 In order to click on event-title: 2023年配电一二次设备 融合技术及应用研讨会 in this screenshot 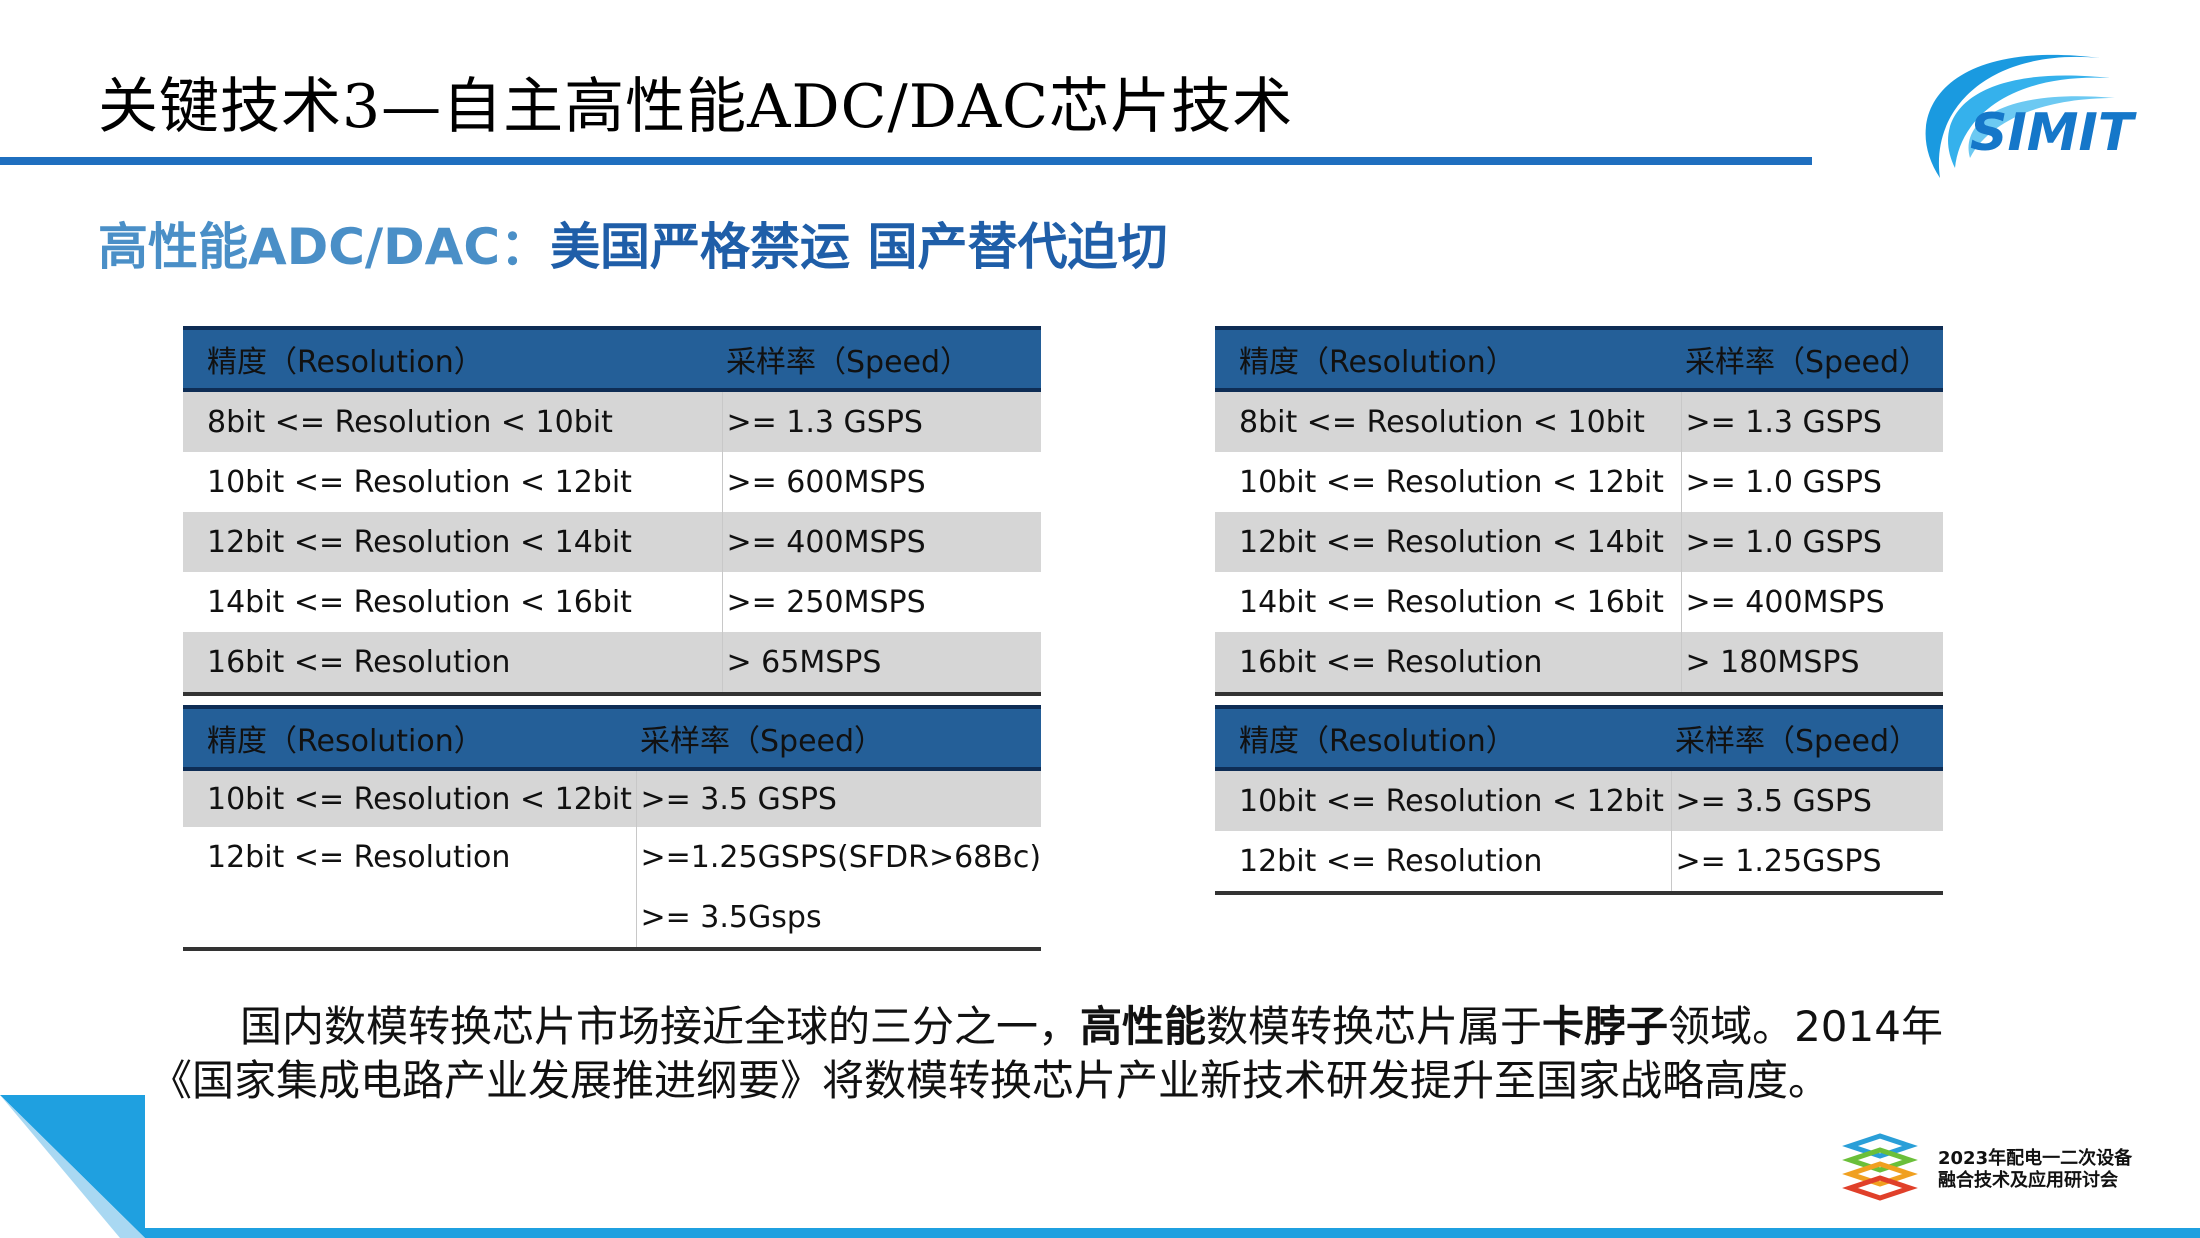, I will do `click(2035, 1165)`.